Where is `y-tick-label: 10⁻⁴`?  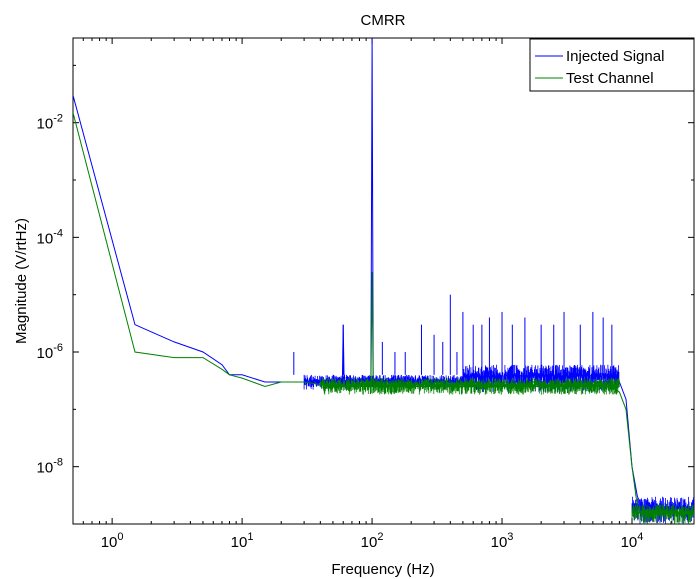
y-tick-label: 10⁻⁴ is located at coordinates (50, 237).